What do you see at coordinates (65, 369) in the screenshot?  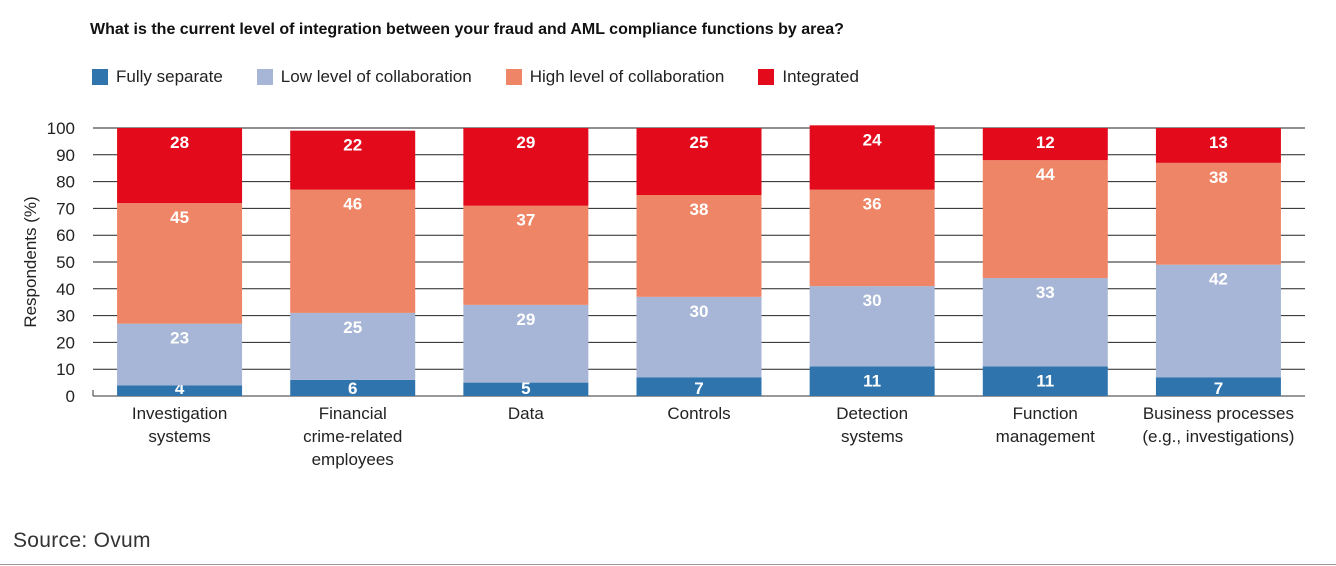 I see `y-tick-label: 10` at bounding box center [65, 369].